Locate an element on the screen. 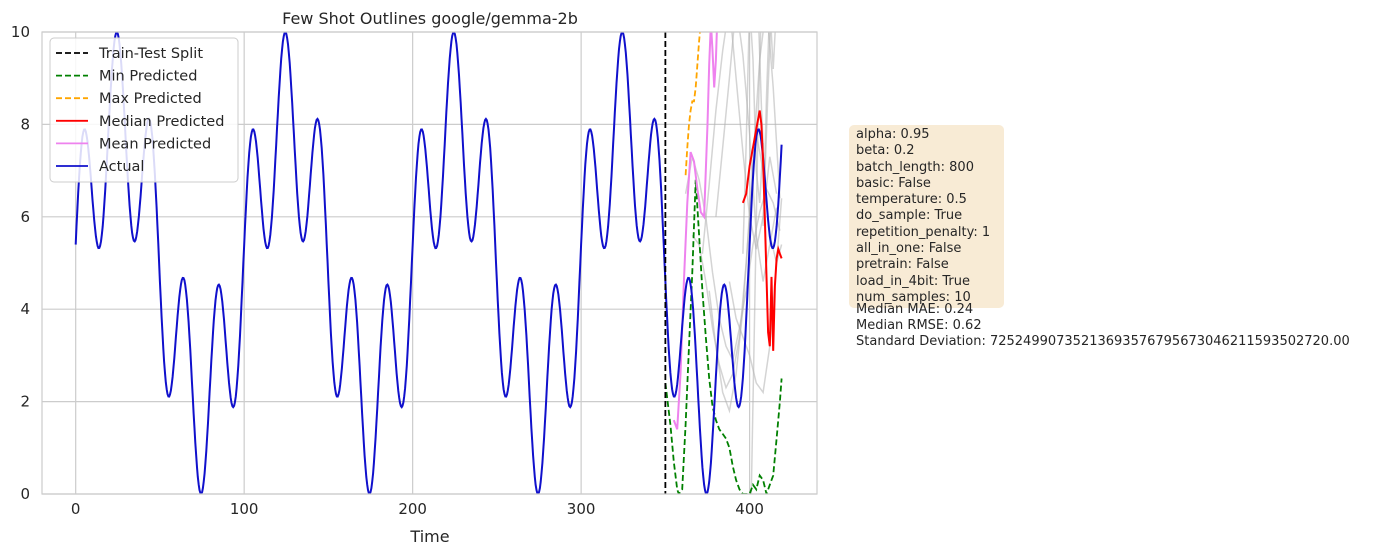  param-line: load_in_4bit: True is located at coordinates (913, 281).